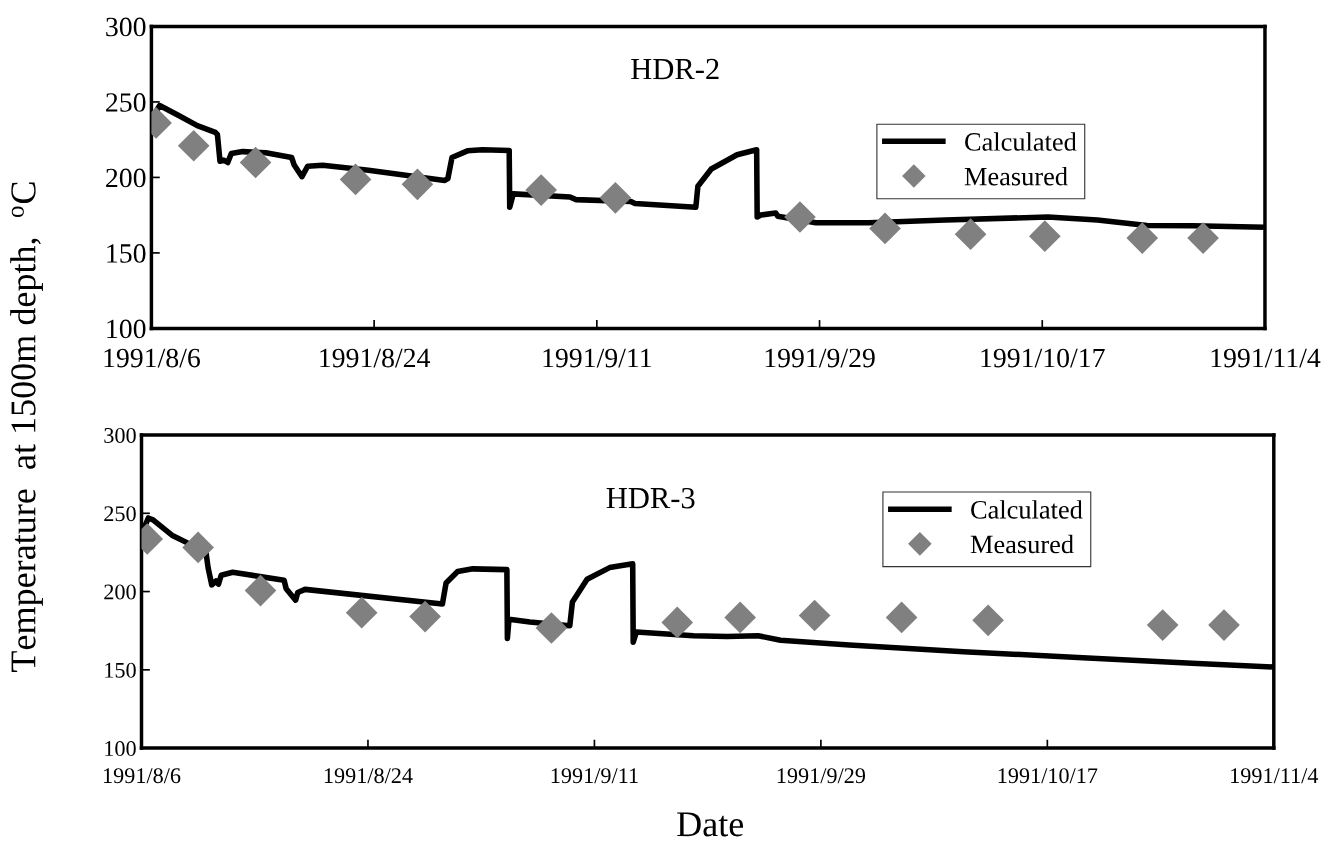 The image size is (1340, 853). I want to click on x-axis-title: Date, so click(710, 824).